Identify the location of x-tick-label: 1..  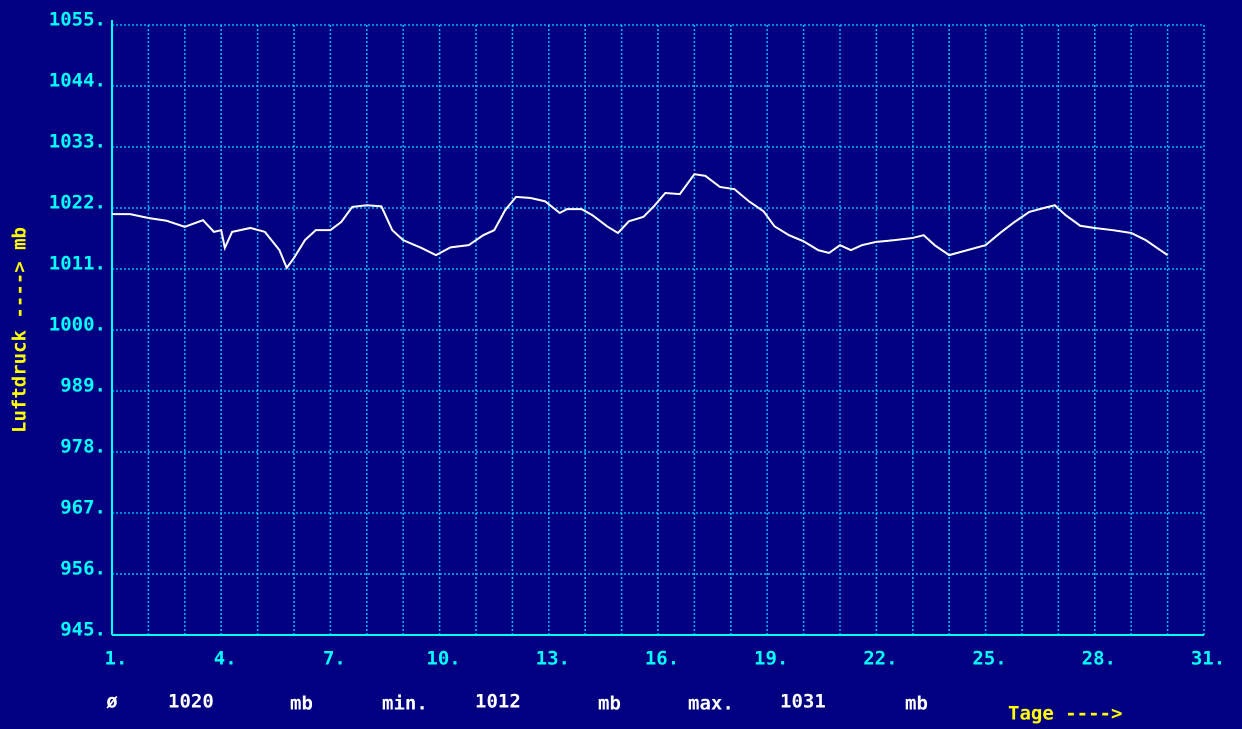
(116, 659).